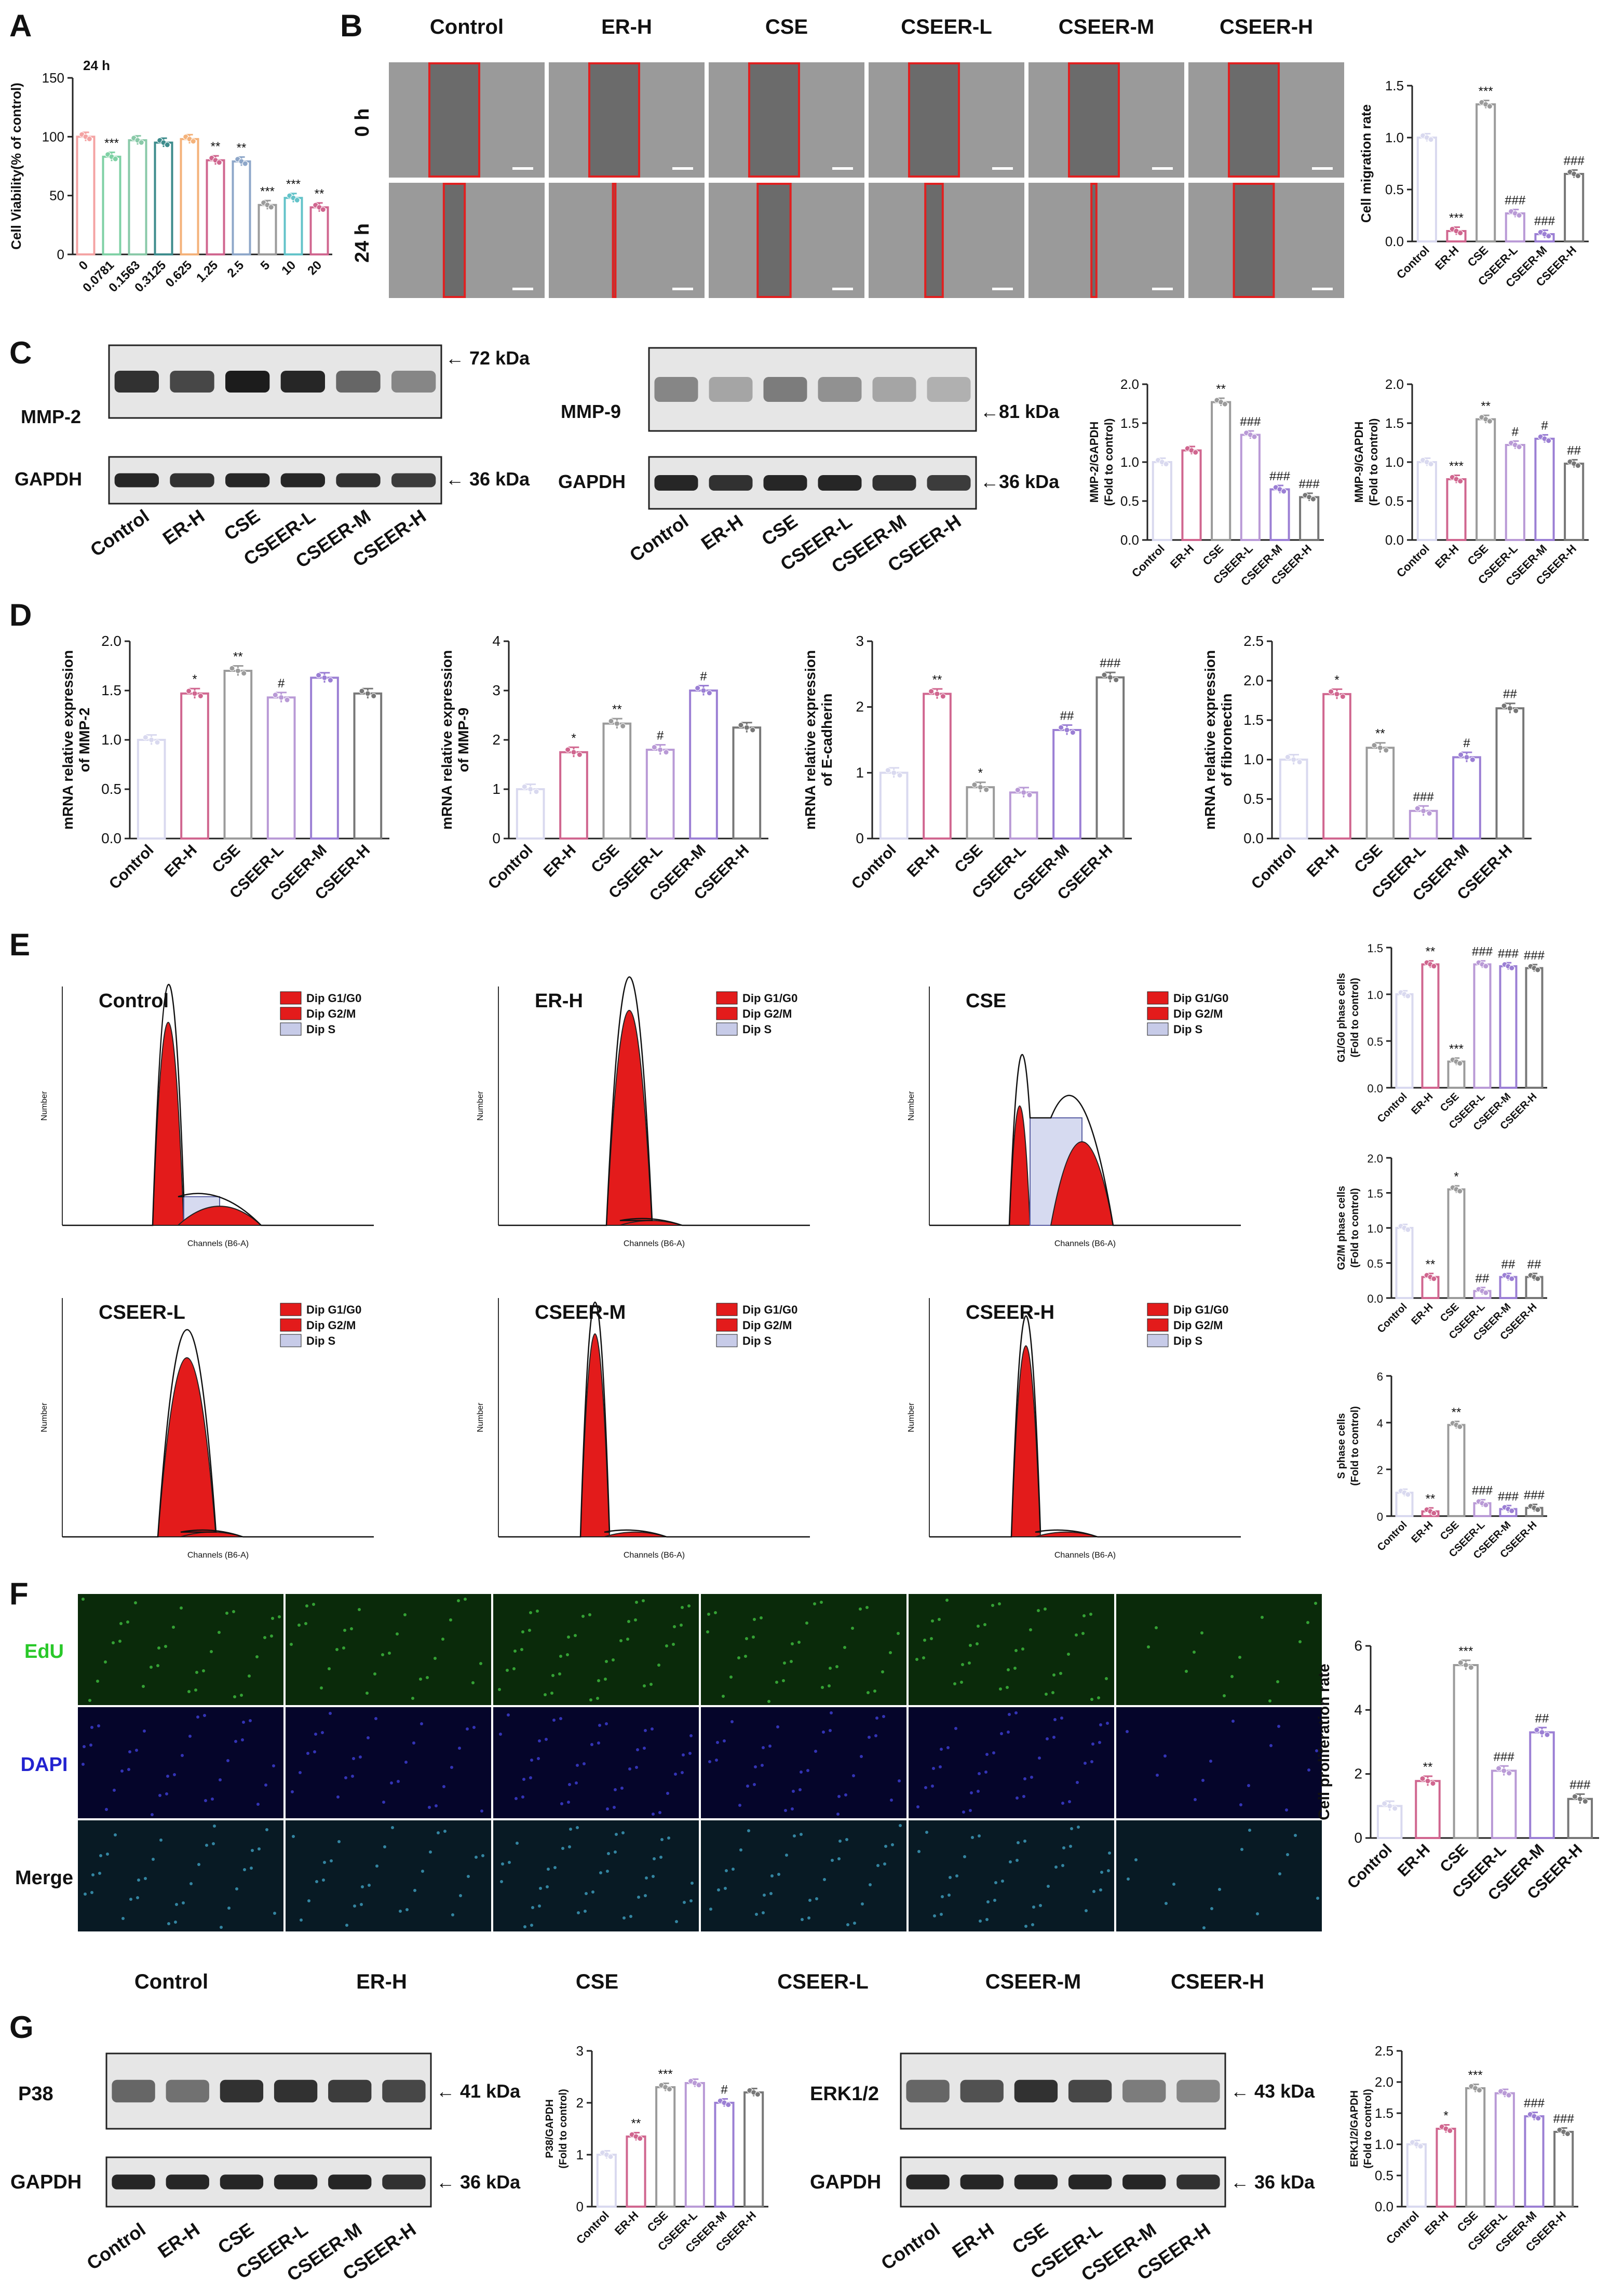 Image resolution: width=1624 pixels, height=2284 pixels. I want to click on wound-outline, so click(1254, 240).